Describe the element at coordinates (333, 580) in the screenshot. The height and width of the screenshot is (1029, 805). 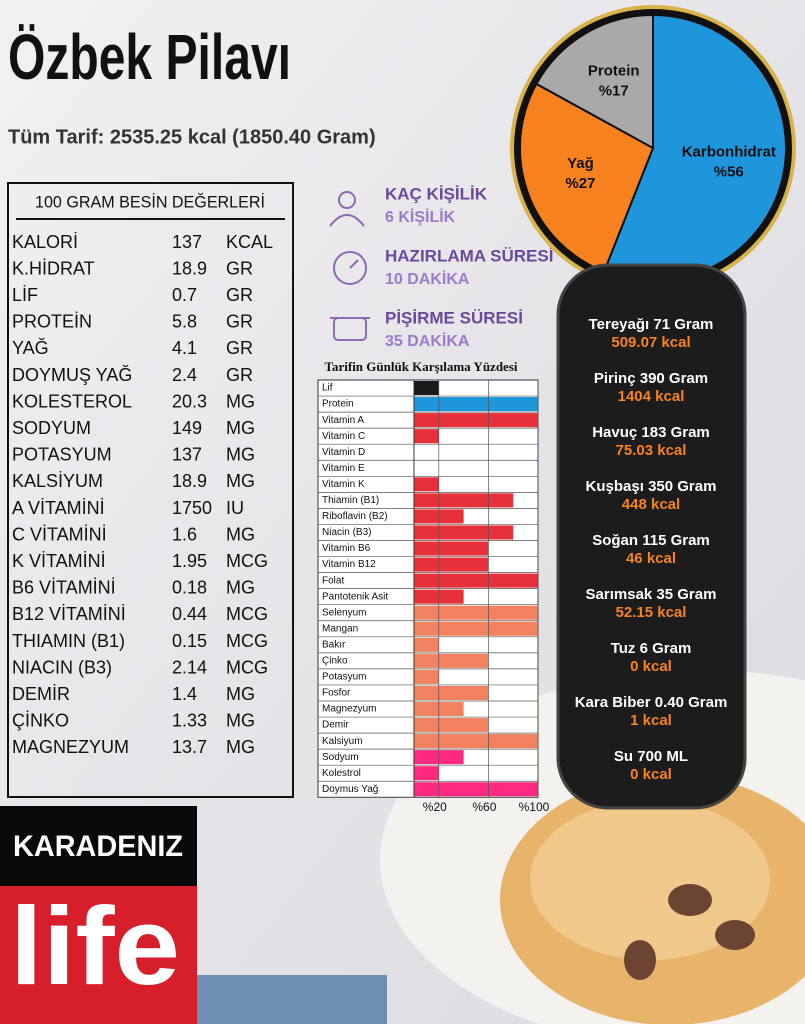
I see `bar-category: Folat` at that location.